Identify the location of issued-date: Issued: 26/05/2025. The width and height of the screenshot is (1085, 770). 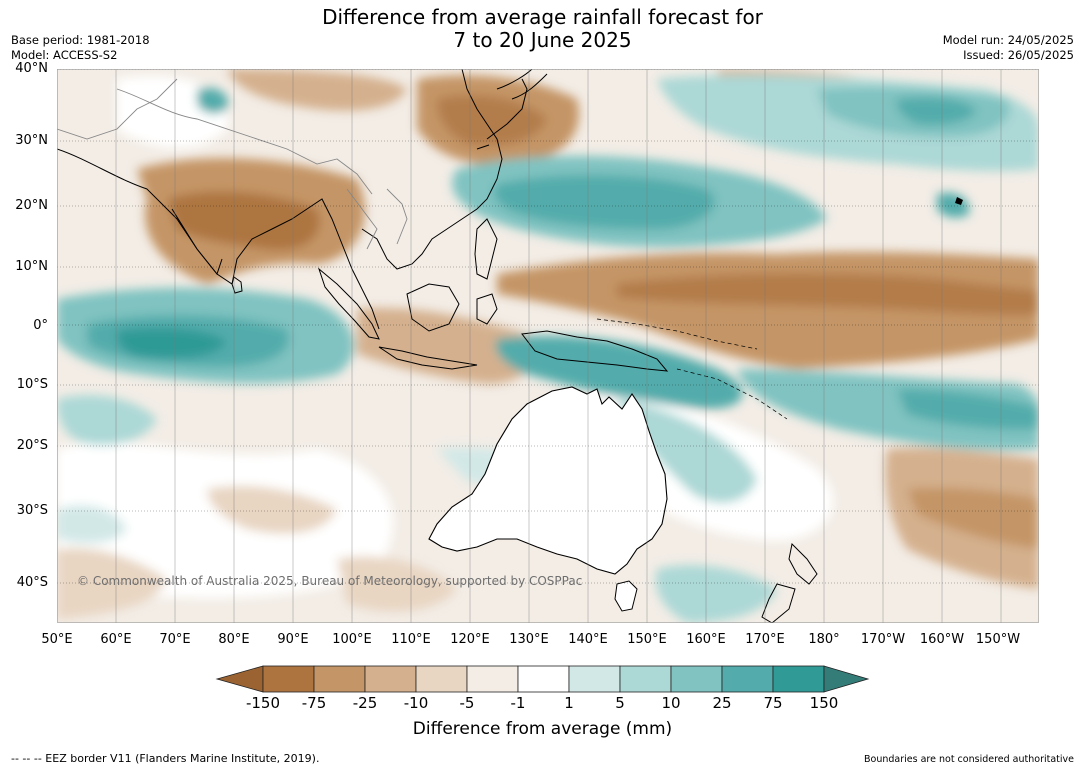
(1018, 55).